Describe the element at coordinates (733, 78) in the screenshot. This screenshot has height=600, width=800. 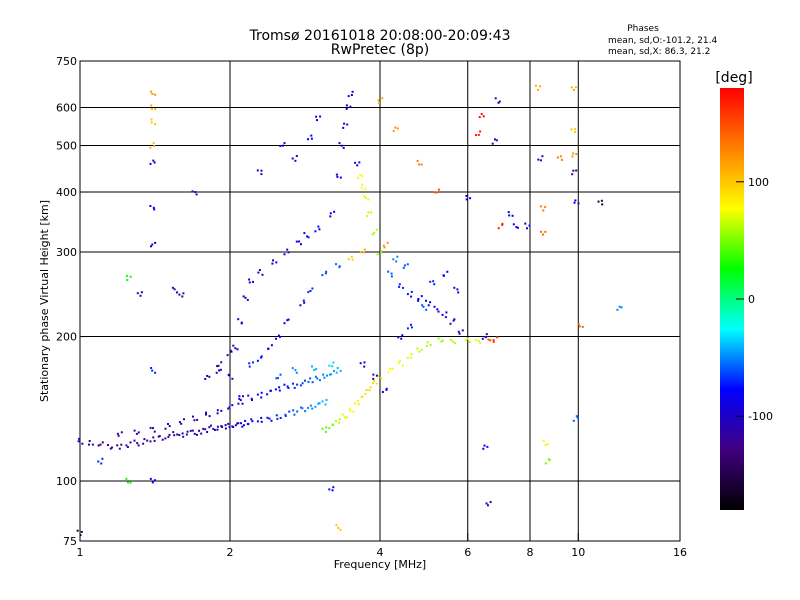
I see `colorbar-label: [deg]` at that location.